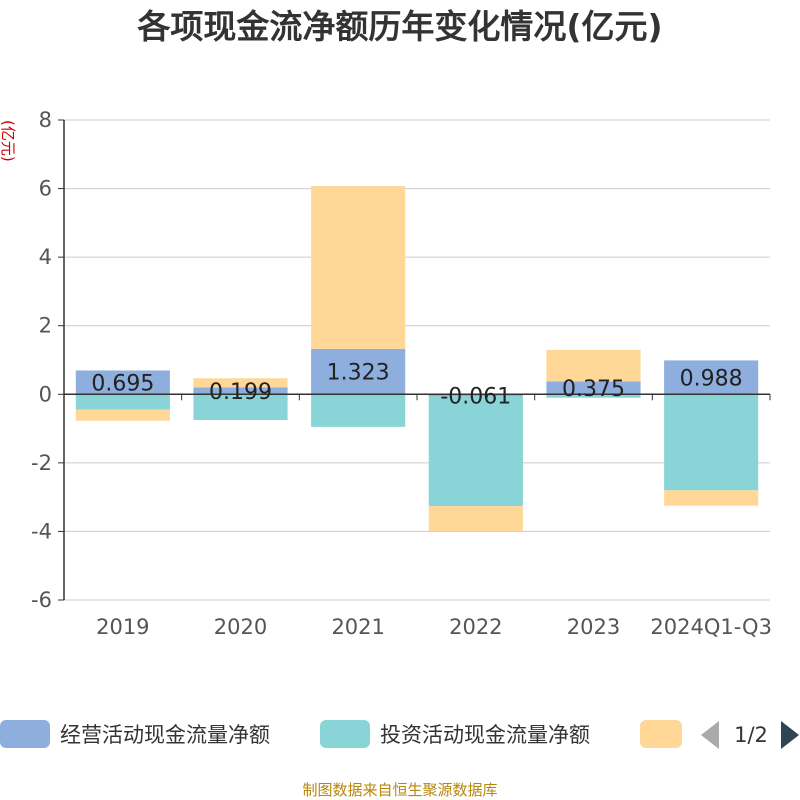 The image size is (800, 800). I want to click on data-label: -0.061, so click(475, 396).